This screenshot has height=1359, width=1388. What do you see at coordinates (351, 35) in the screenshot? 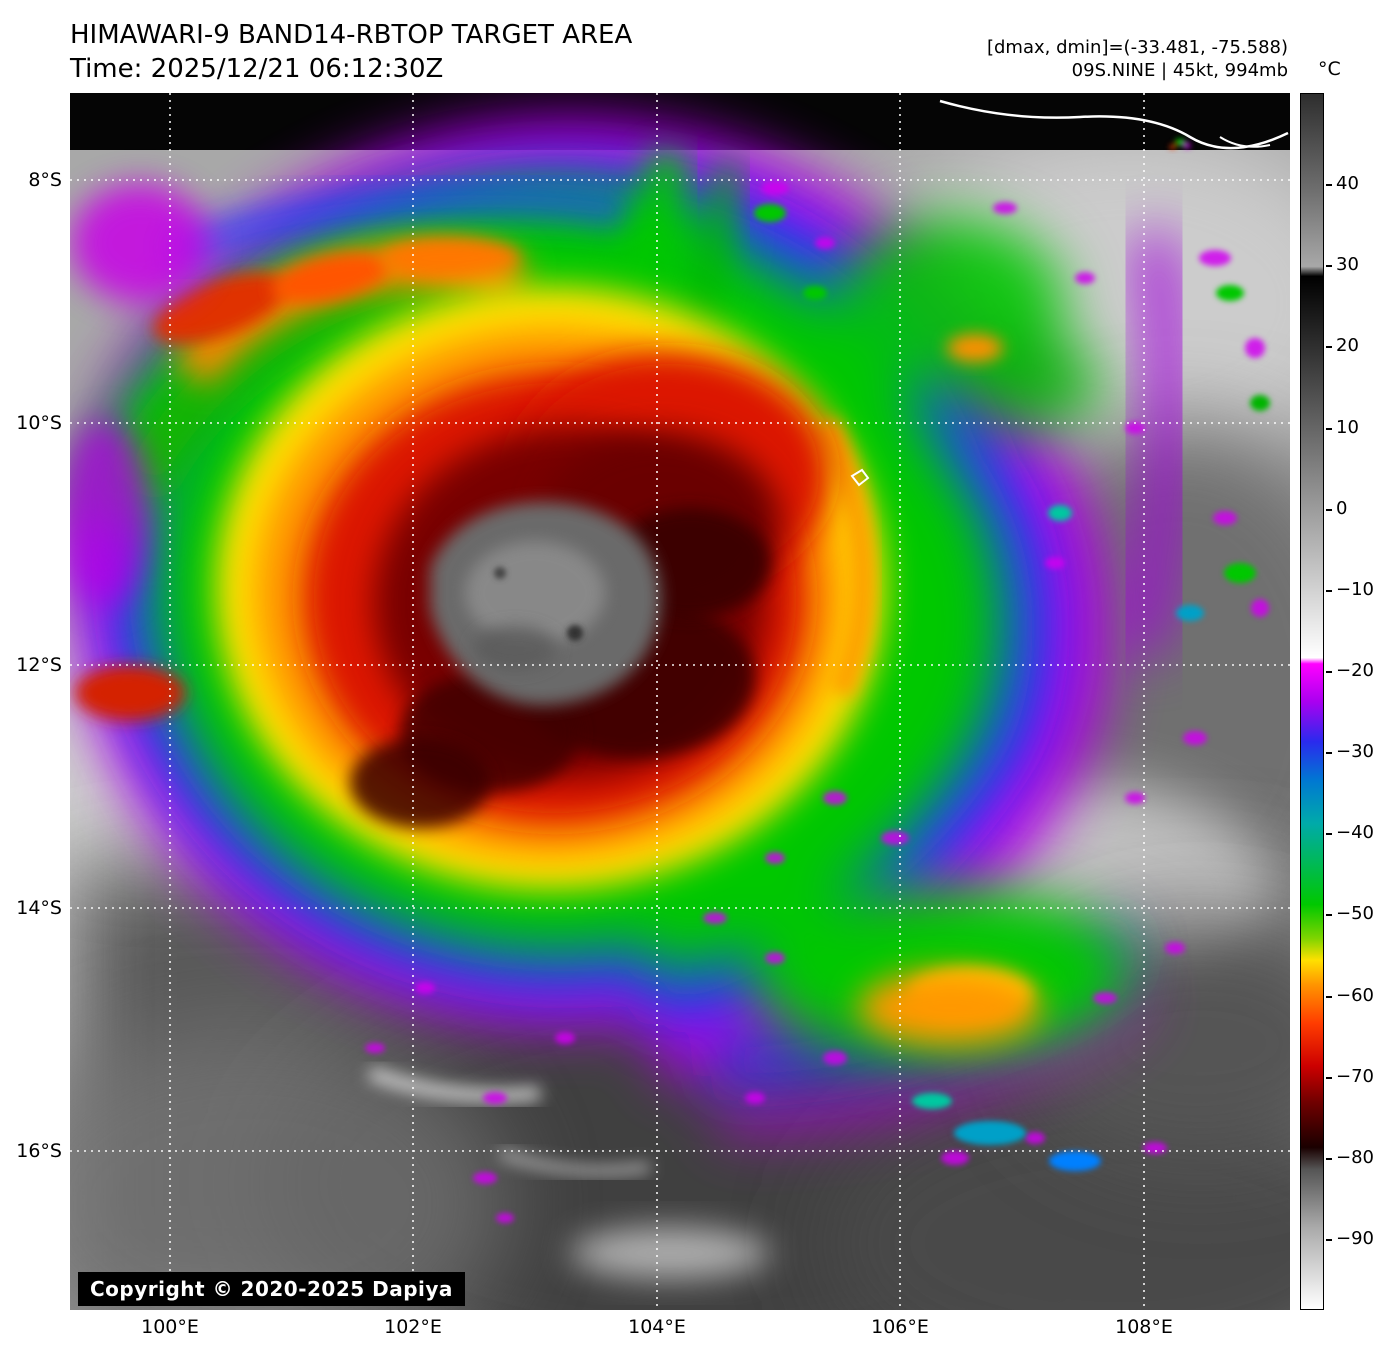
I see `chart-title: HIMAWARI-9 BAND14-RBTOP TARGET AREA` at bounding box center [351, 35].